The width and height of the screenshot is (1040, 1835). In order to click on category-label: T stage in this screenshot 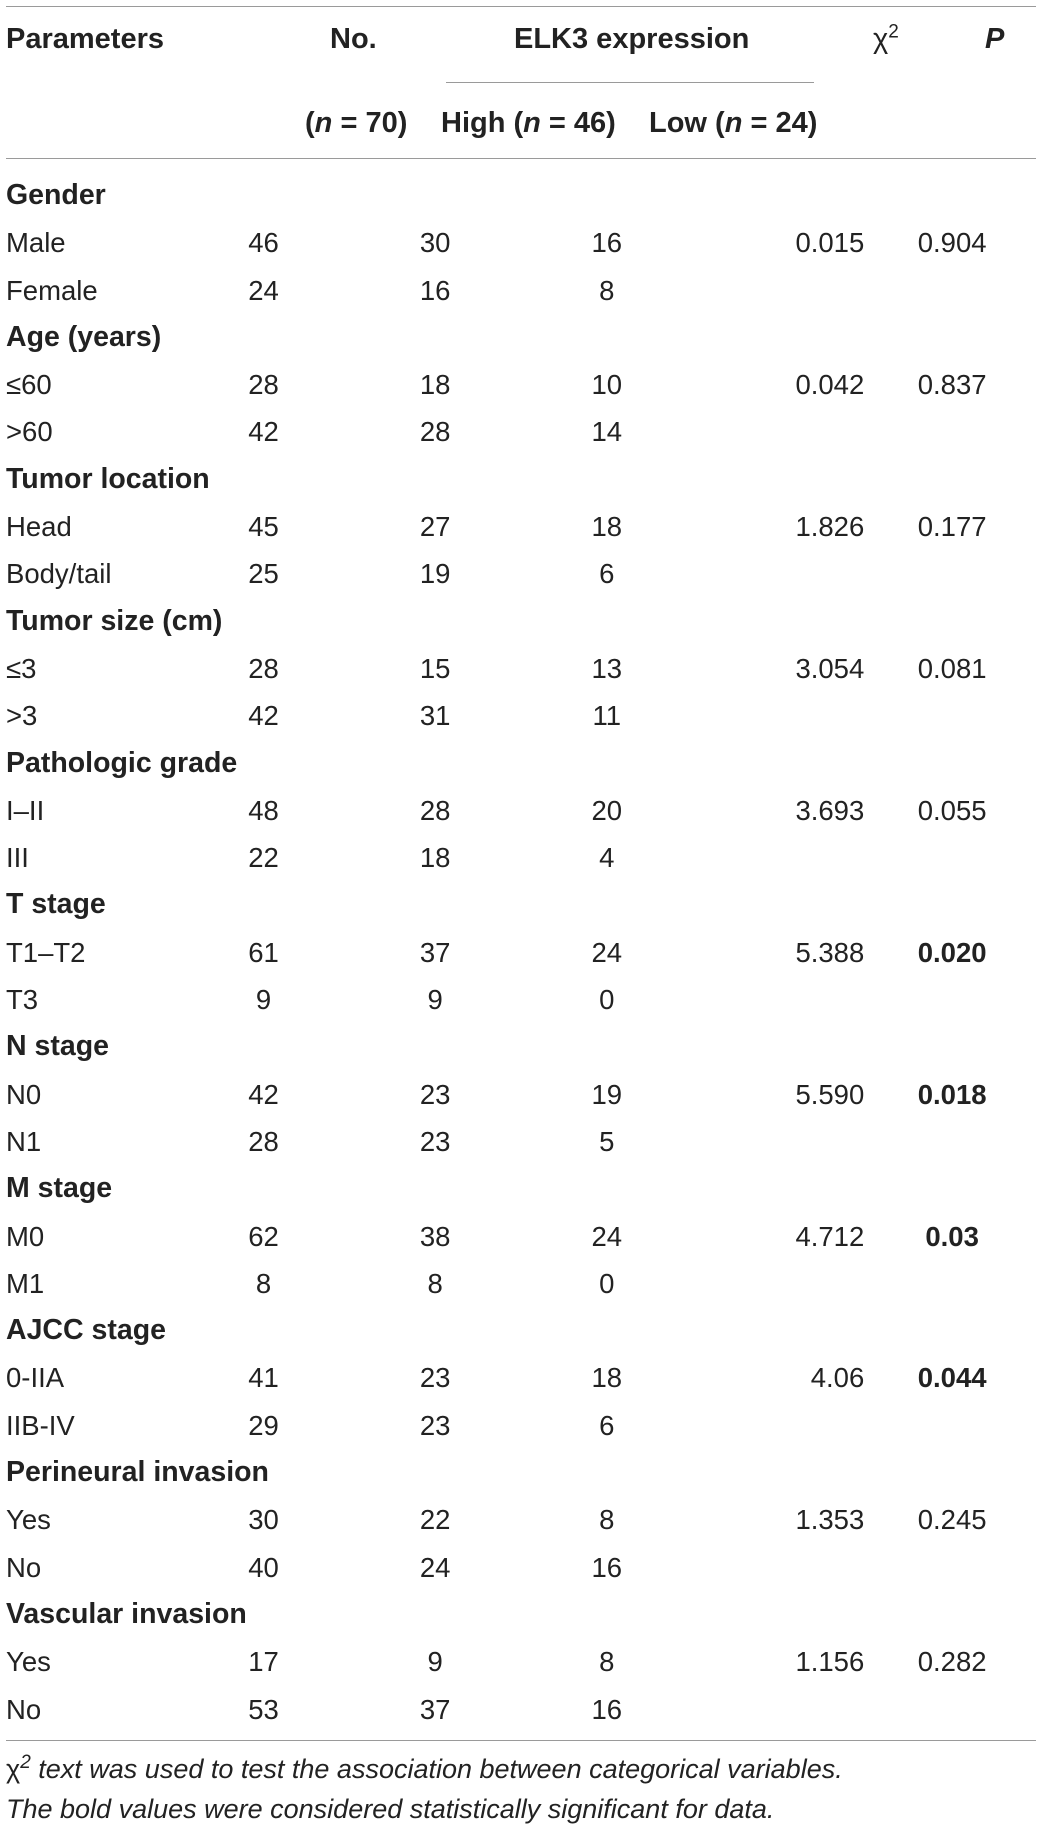, I will do `click(56, 904)`.